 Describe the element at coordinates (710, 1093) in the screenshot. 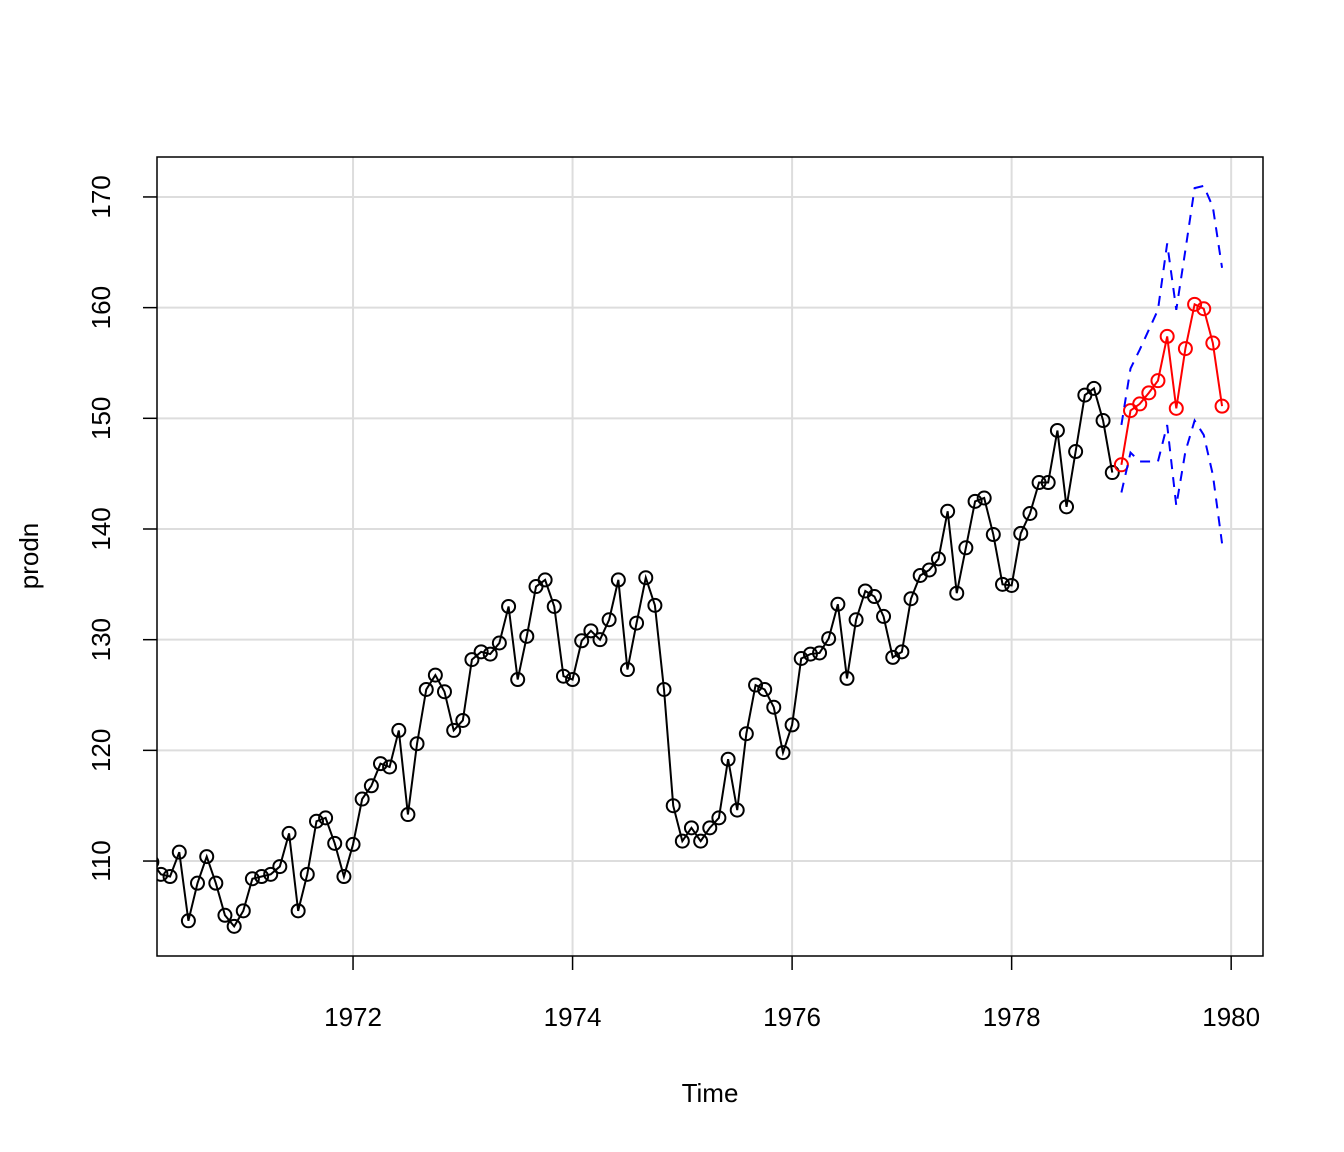

I see `x-axis-label: Time` at that location.